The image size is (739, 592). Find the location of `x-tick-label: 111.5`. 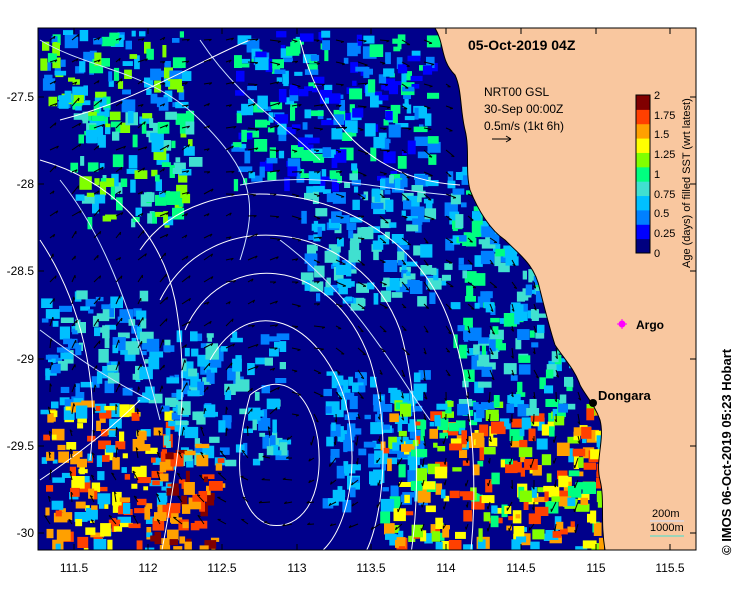

x-tick-label: 111.5 is located at coordinates (74, 568).